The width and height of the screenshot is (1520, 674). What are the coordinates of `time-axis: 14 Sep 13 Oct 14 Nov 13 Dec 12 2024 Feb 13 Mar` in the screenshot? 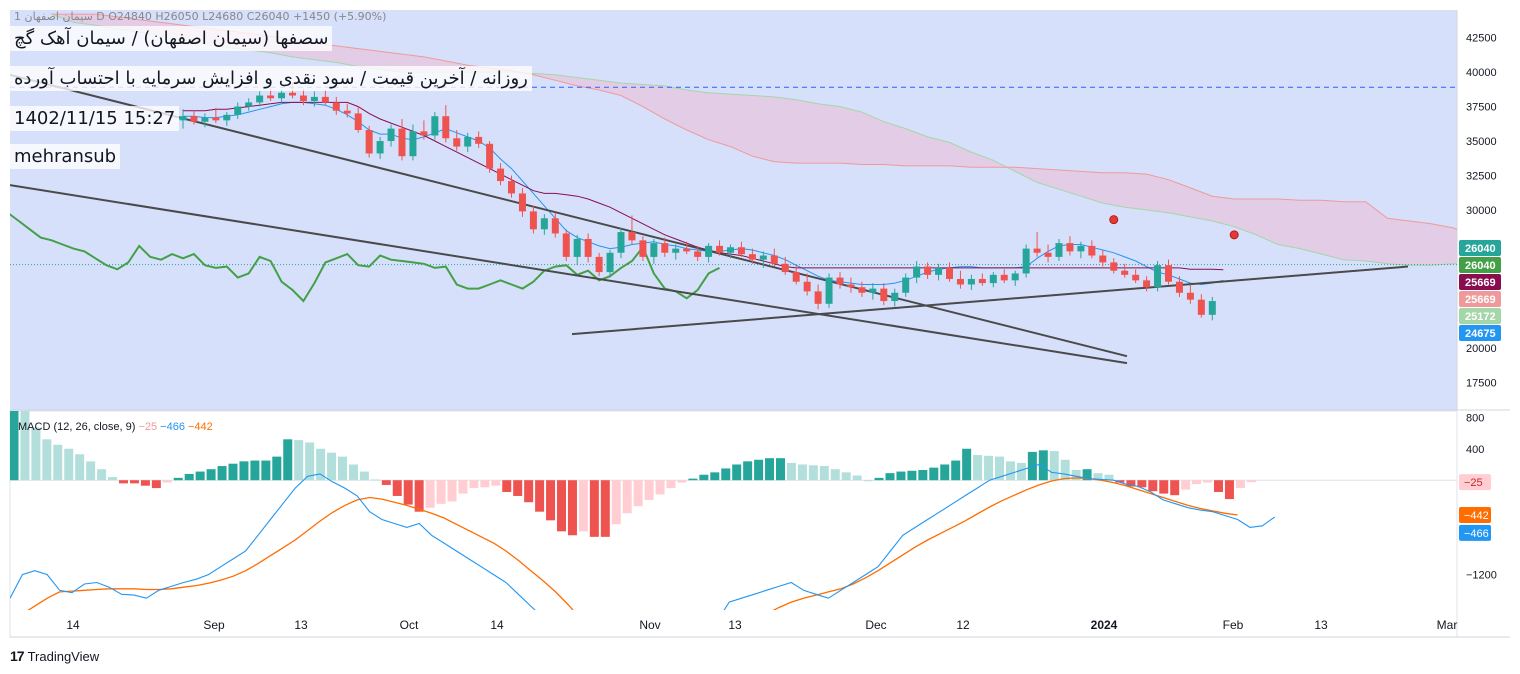 It's located at (760, 628).